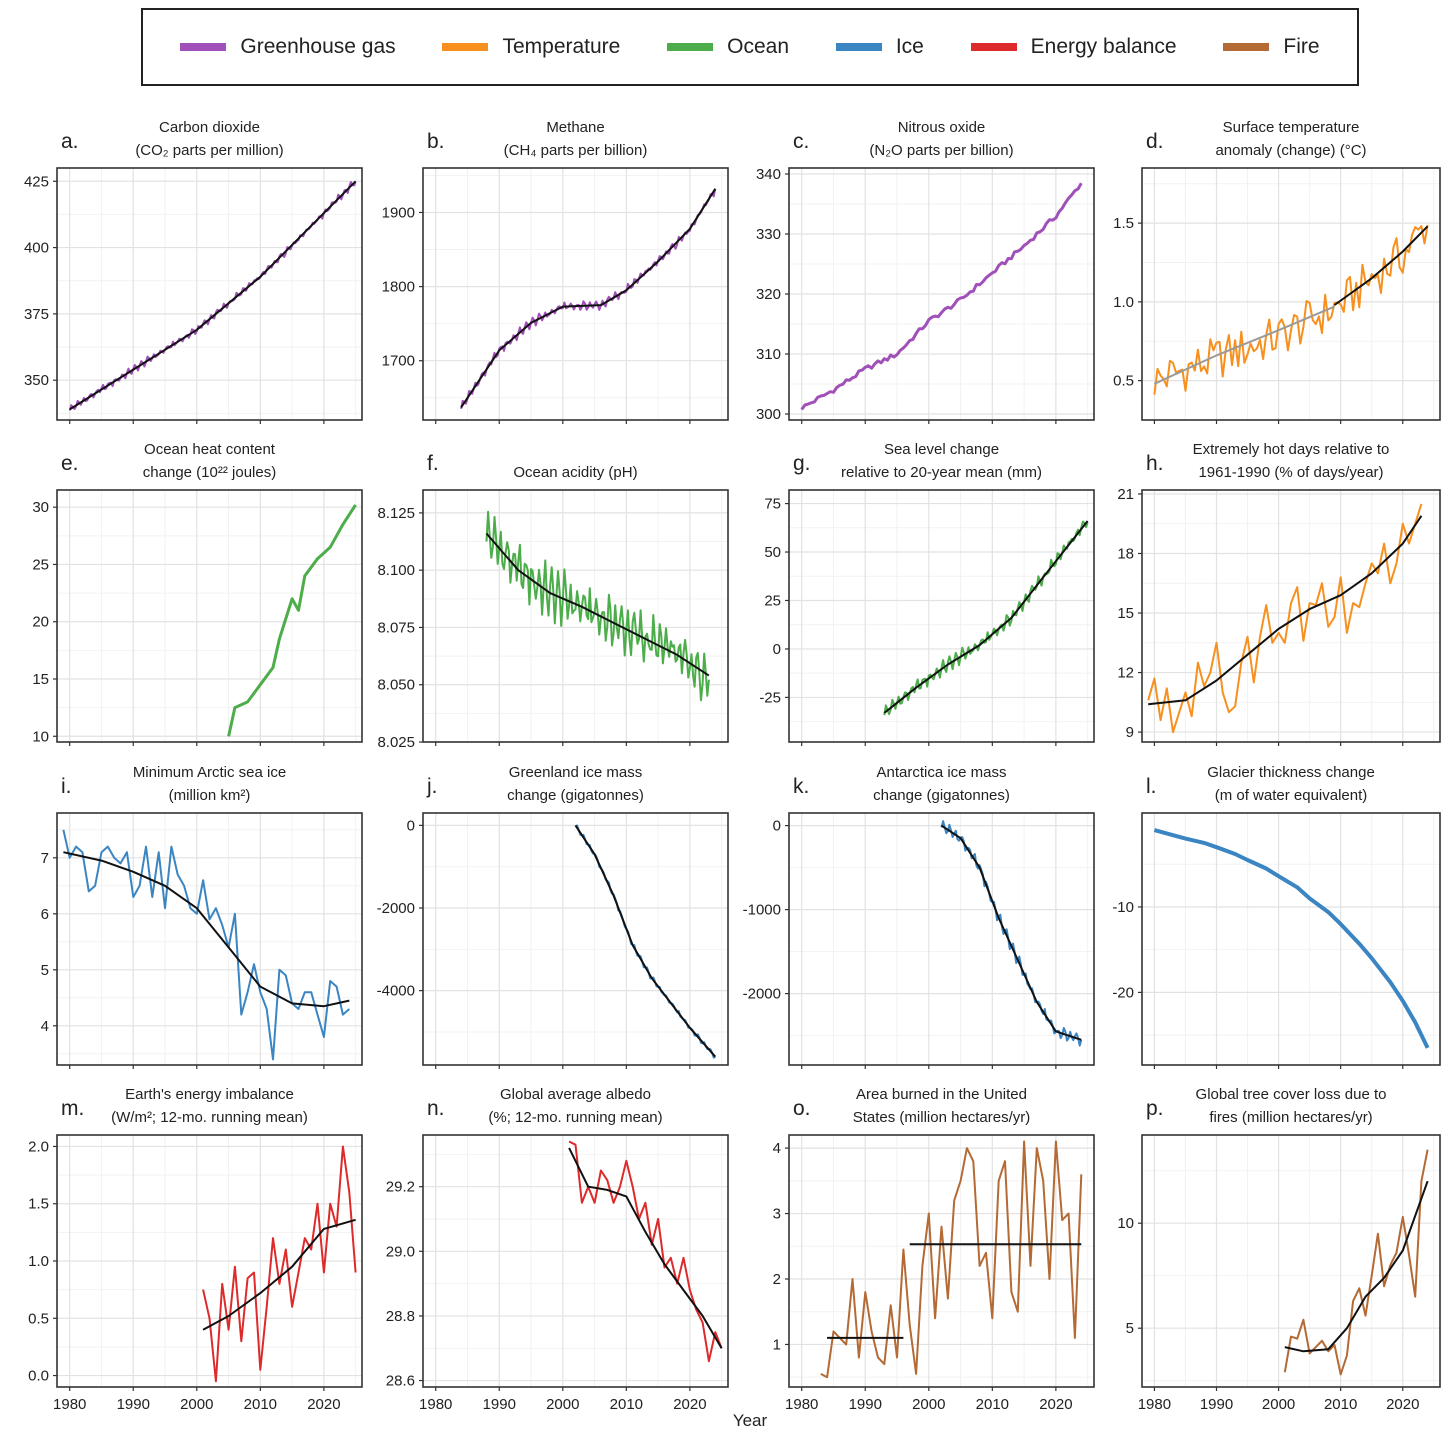 Image resolution: width=1441 pixels, height=1430 pixels. Describe the element at coordinates (941, 150) in the screenshot. I see `panel-title: (N₂O parts per billion)` at that location.